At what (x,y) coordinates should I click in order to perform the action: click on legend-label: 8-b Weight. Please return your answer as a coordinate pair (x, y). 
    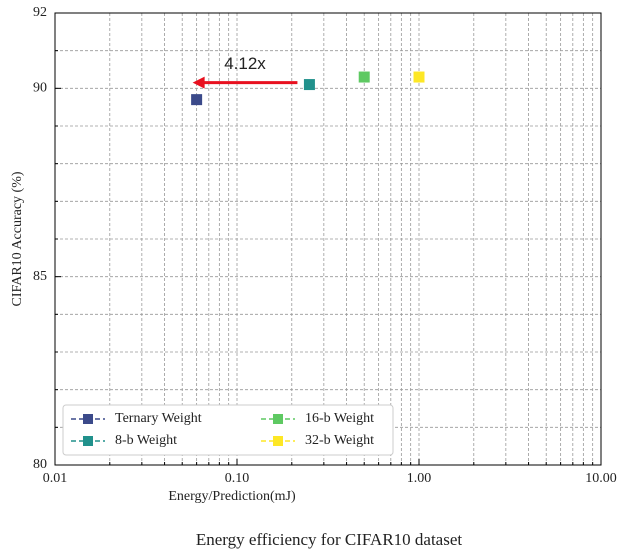
    Looking at the image, I should click on (146, 440).